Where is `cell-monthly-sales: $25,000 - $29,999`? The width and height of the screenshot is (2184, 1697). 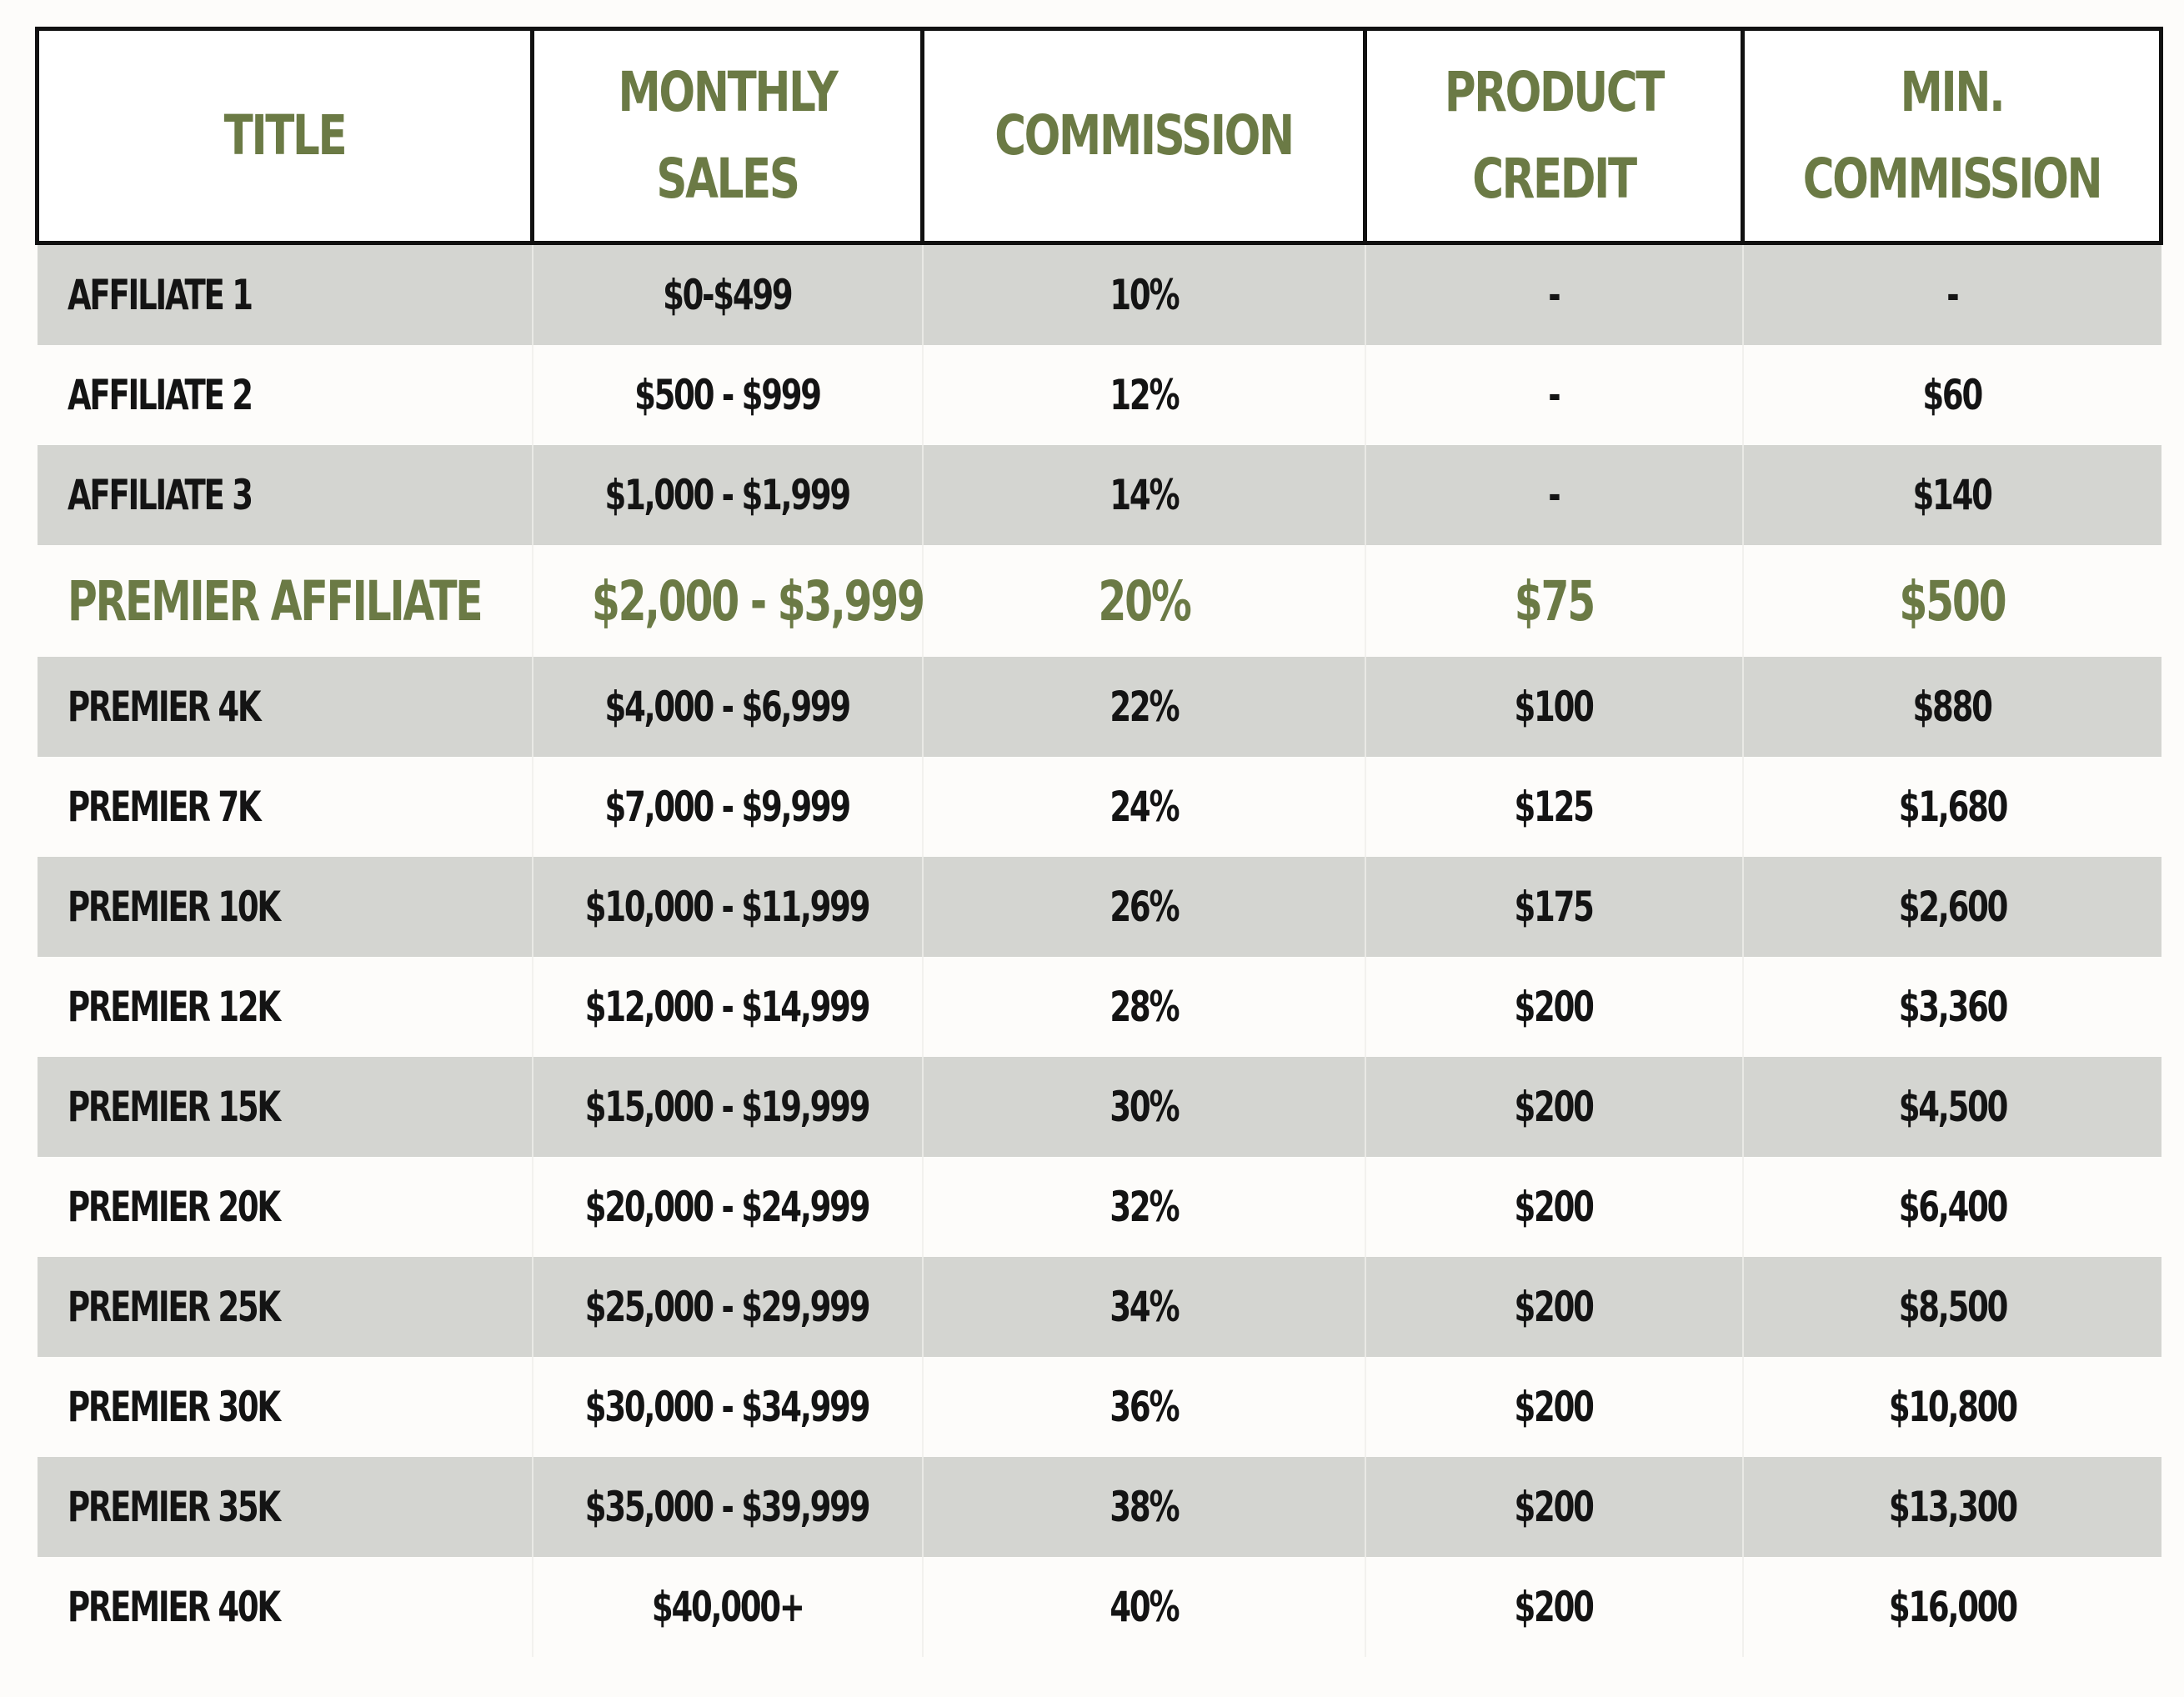
cell-monthly-sales: $25,000 - $29,999 is located at coordinates (727, 1307).